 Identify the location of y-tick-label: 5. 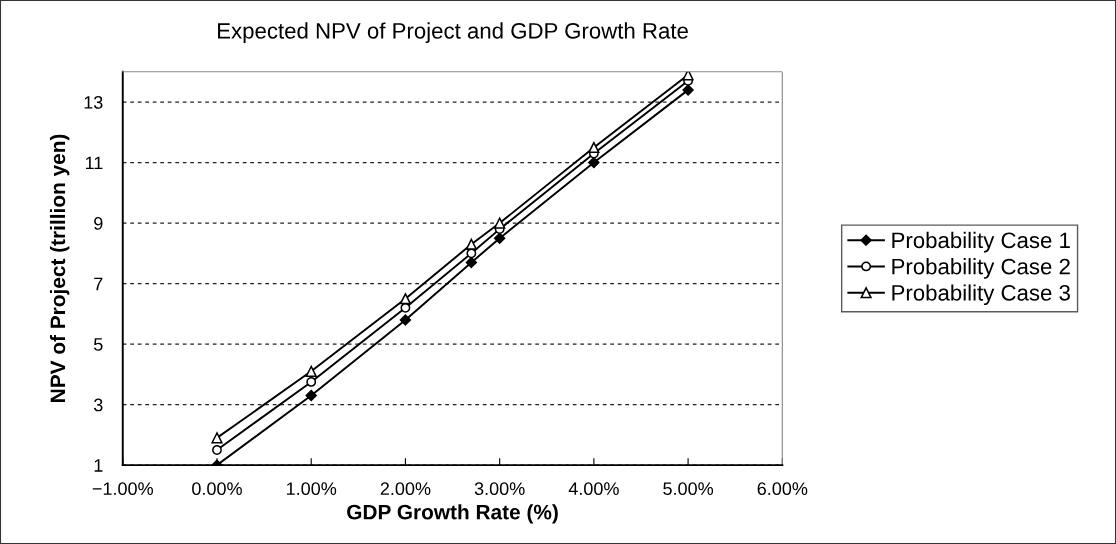
(98, 344).